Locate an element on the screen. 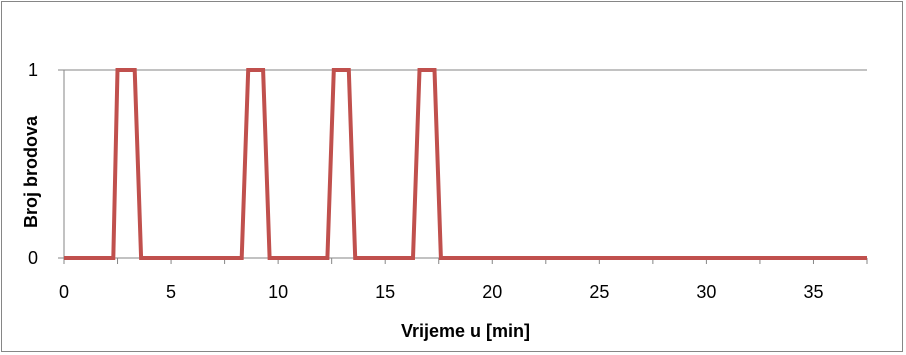 Image resolution: width=906 pixels, height=355 pixels. x-axis-title: Vrijeme u [min] is located at coordinates (465, 331).